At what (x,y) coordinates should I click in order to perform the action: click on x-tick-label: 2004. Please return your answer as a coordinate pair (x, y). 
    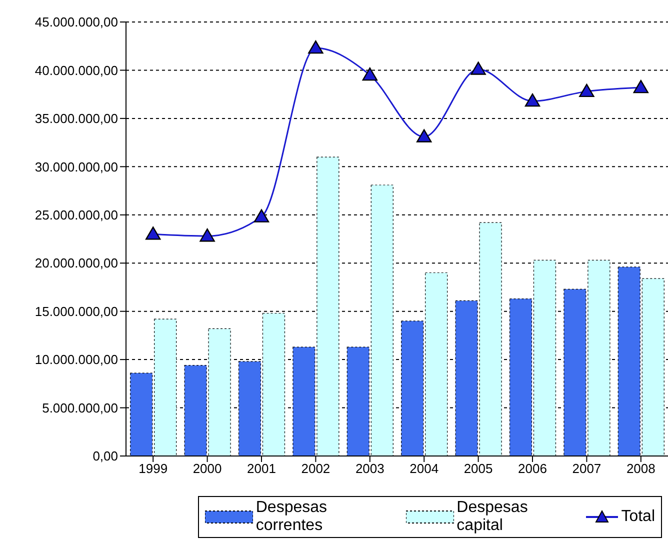
    Looking at the image, I should click on (424, 468).